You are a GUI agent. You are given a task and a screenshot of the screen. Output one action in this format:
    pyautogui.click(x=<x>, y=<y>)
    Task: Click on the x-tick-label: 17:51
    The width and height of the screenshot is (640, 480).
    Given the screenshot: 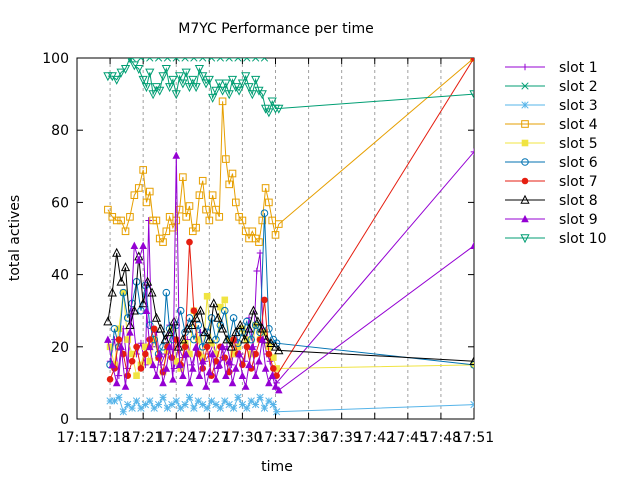 What is the action you would take?
    pyautogui.click(x=474, y=438)
    